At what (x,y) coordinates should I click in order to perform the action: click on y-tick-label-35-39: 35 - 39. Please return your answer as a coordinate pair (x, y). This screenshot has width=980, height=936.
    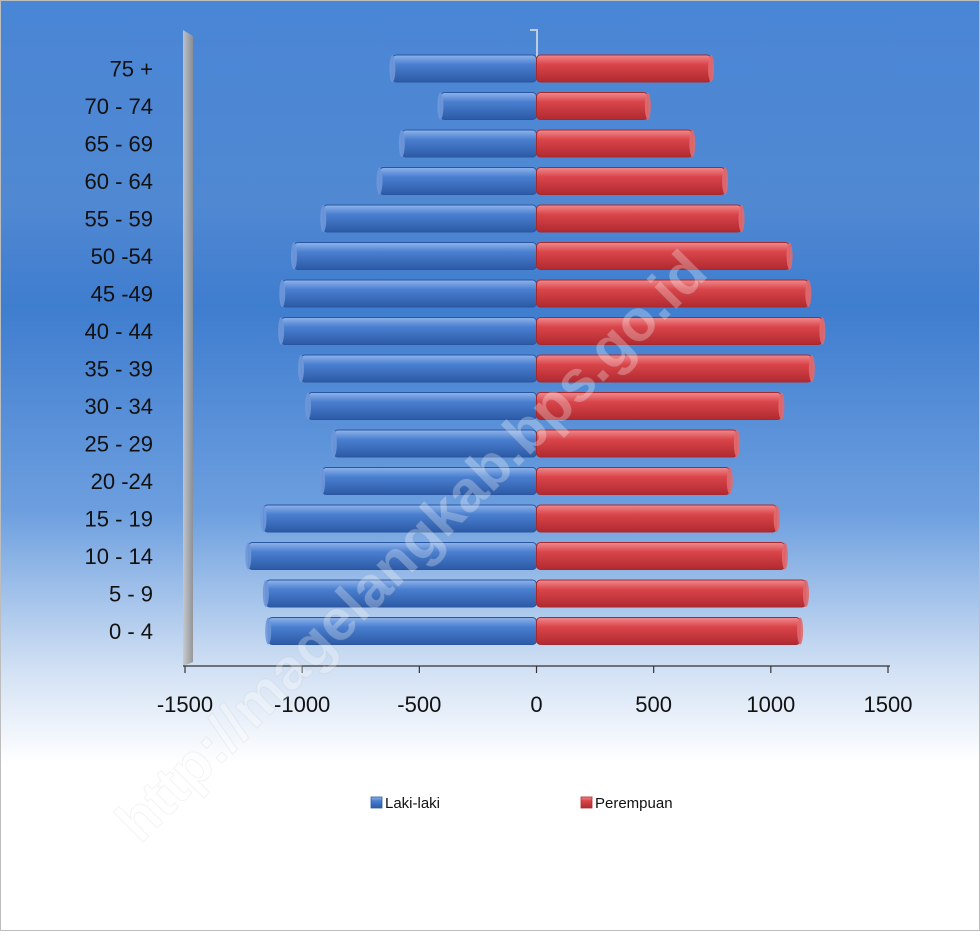
    Looking at the image, I should click on (119, 369).